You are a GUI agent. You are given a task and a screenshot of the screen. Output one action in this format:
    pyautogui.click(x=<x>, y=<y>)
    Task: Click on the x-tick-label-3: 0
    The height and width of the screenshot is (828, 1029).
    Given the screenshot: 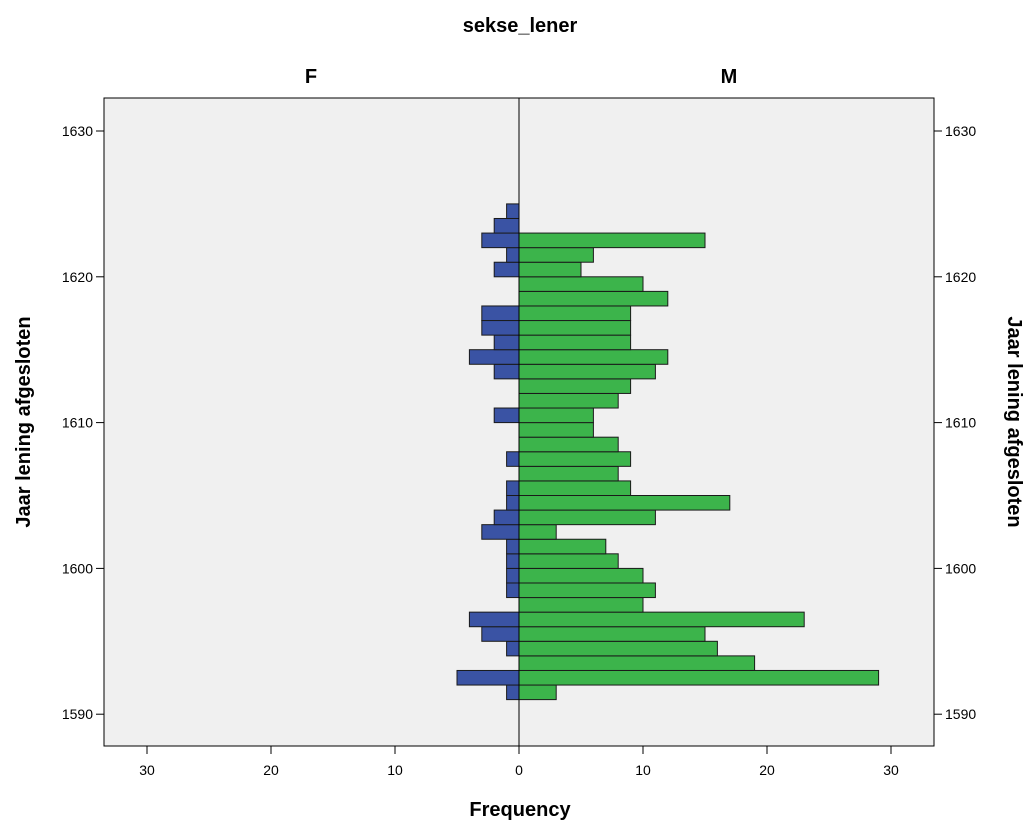 What is the action you would take?
    pyautogui.click(x=519, y=770)
    